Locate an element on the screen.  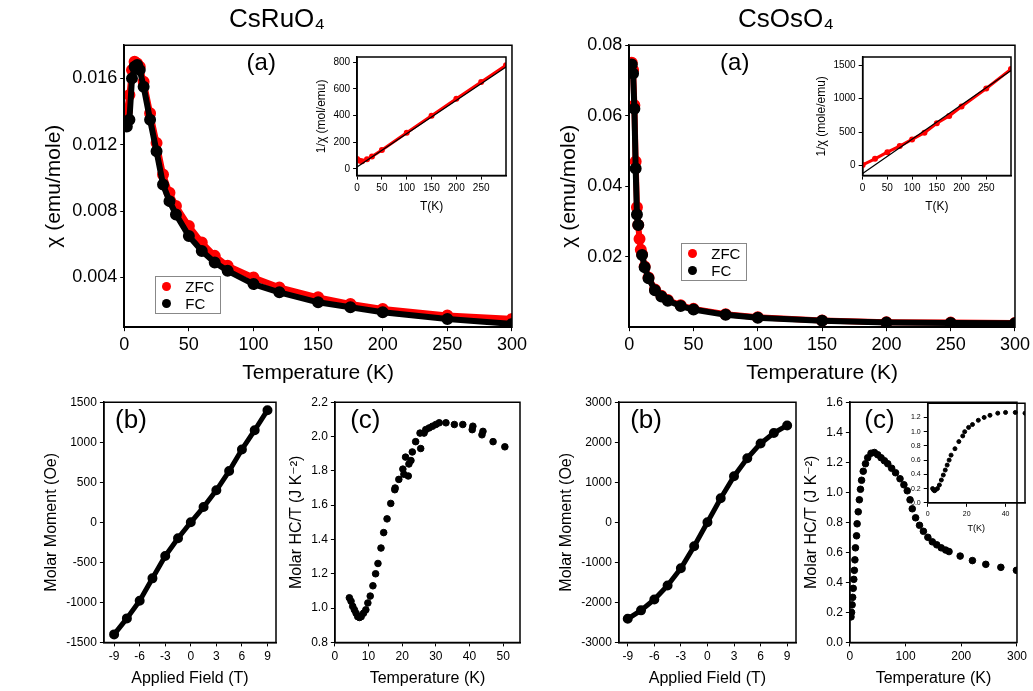
y-tick-label: -3000 is located at coordinates (597, 641).